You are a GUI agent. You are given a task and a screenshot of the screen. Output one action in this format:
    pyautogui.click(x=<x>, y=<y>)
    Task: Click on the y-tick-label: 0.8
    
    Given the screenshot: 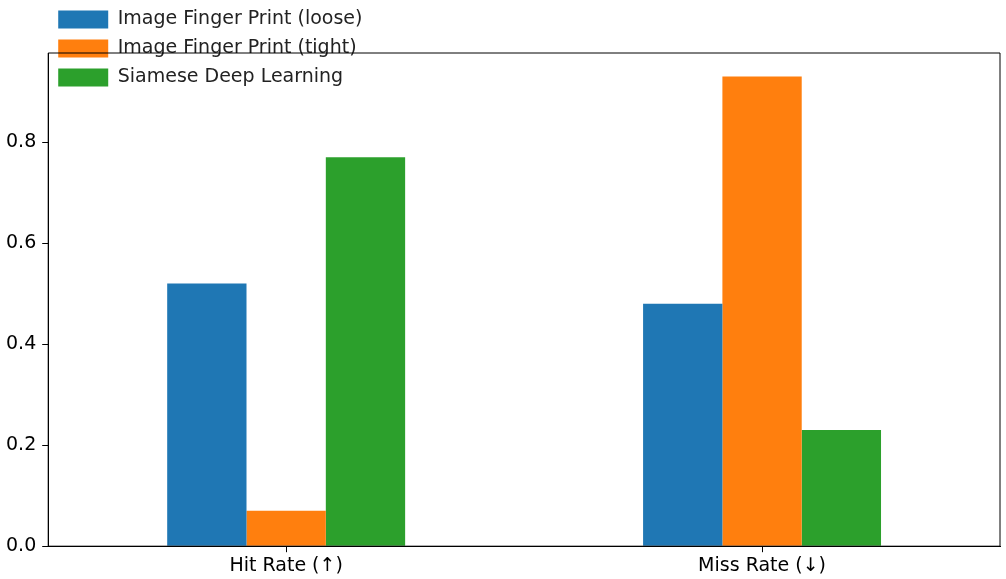 What is the action you would take?
    pyautogui.click(x=21, y=140)
    